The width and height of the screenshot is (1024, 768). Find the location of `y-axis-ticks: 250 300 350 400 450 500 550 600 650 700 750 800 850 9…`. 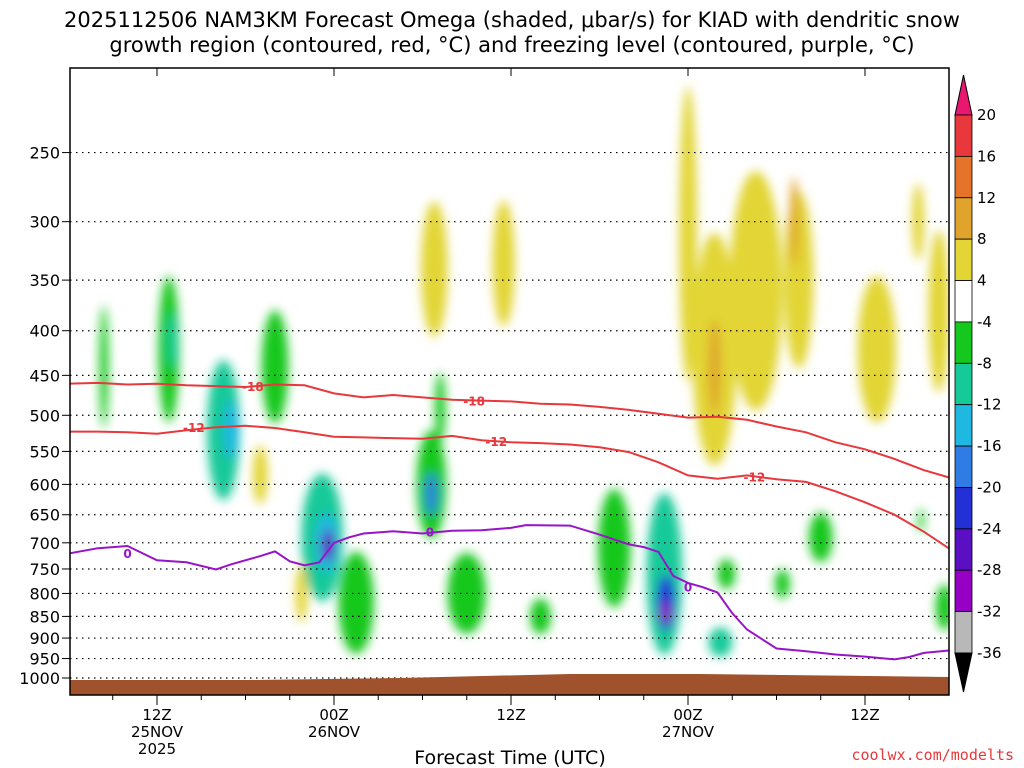

y-axis-ticks: 250 300 350 400 450 500 550 600 650 700 750 800 850 9… is located at coordinates (44, 416).